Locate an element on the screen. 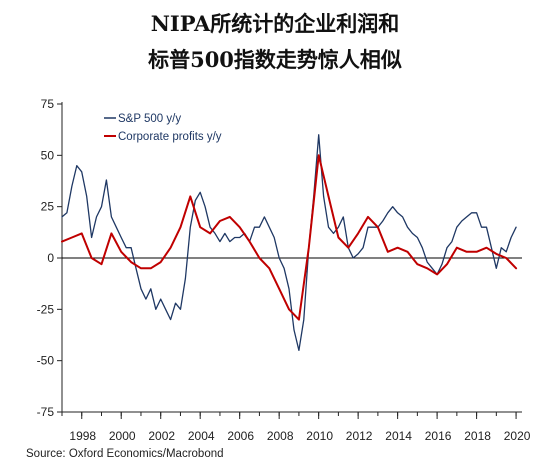 The height and width of the screenshot is (474, 550). x-tick-label: 2018 is located at coordinates (477, 436).